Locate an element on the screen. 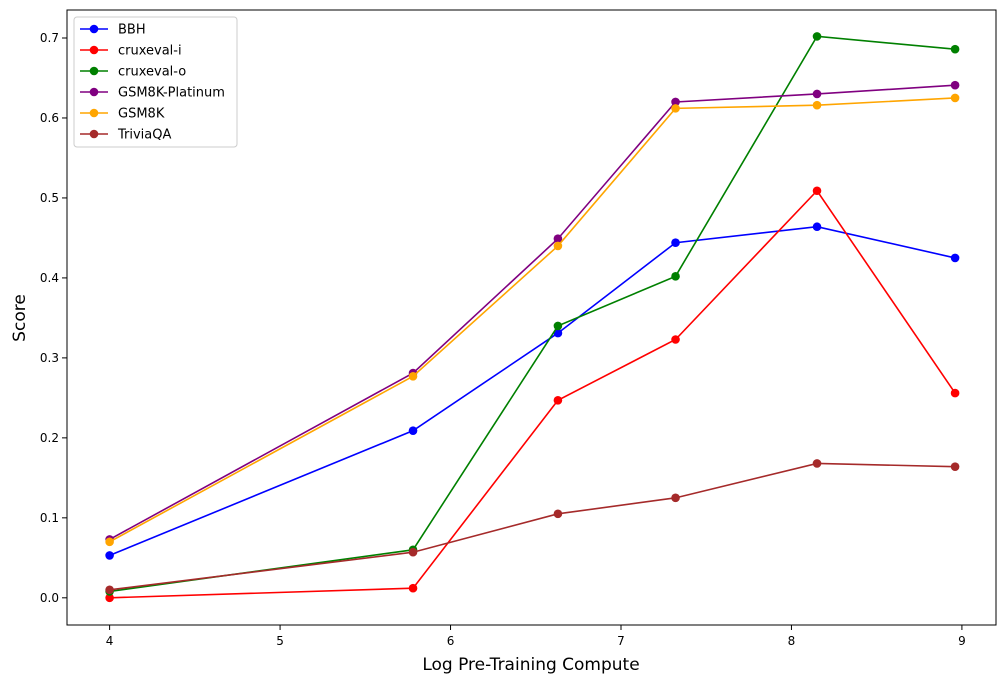 The width and height of the screenshot is (1006, 684). legend-label-gsm8k-platinum: GSM8K-Platinum is located at coordinates (171, 93).